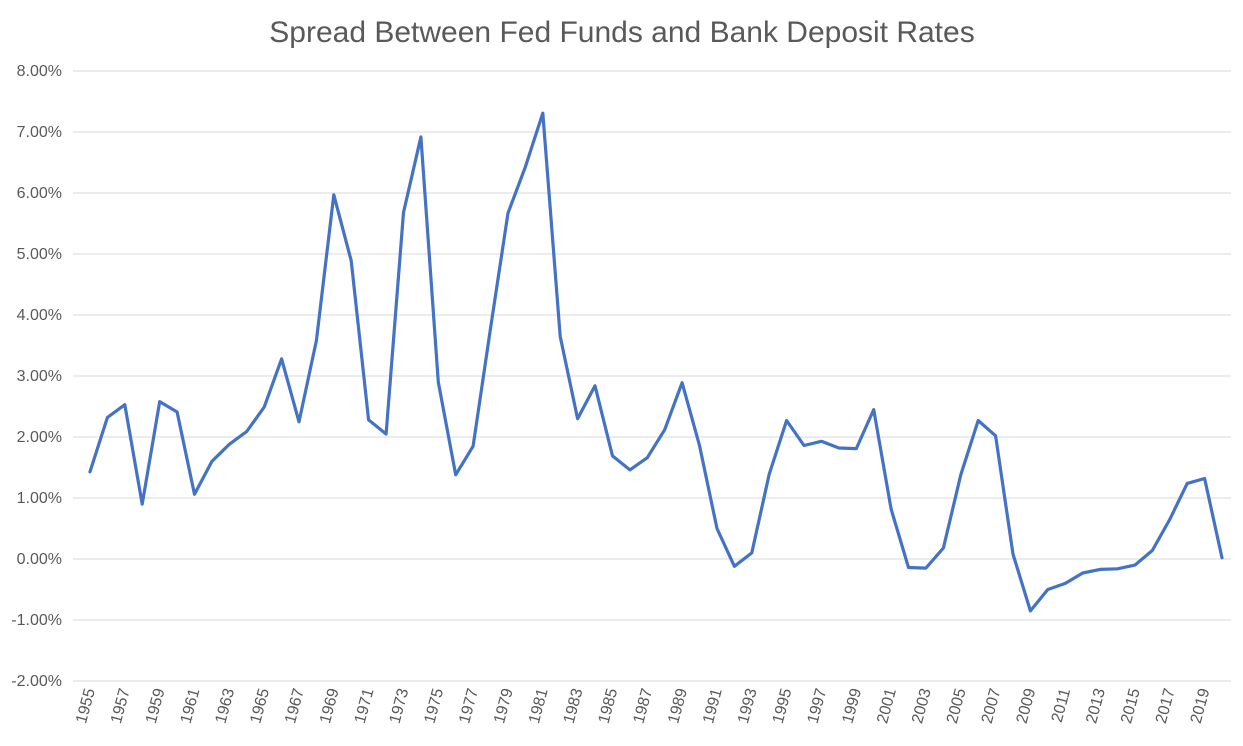 Image resolution: width=1243 pixels, height=746 pixels. I want to click on x-tick-label: 1955, so click(86, 706).